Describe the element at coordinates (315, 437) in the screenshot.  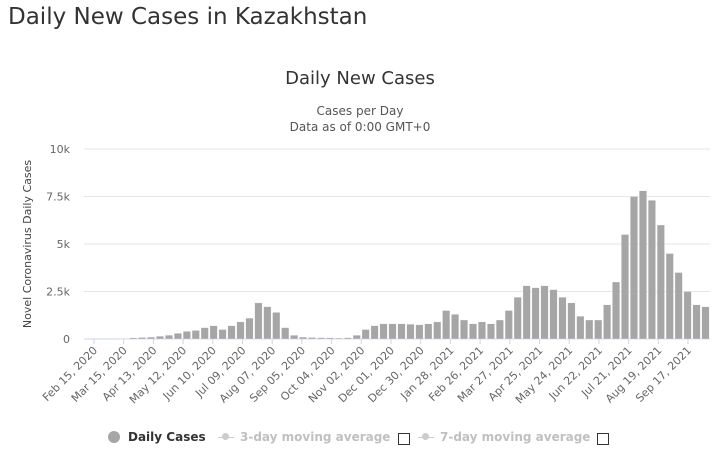
I see `legend-label: 3-day moving average` at that location.